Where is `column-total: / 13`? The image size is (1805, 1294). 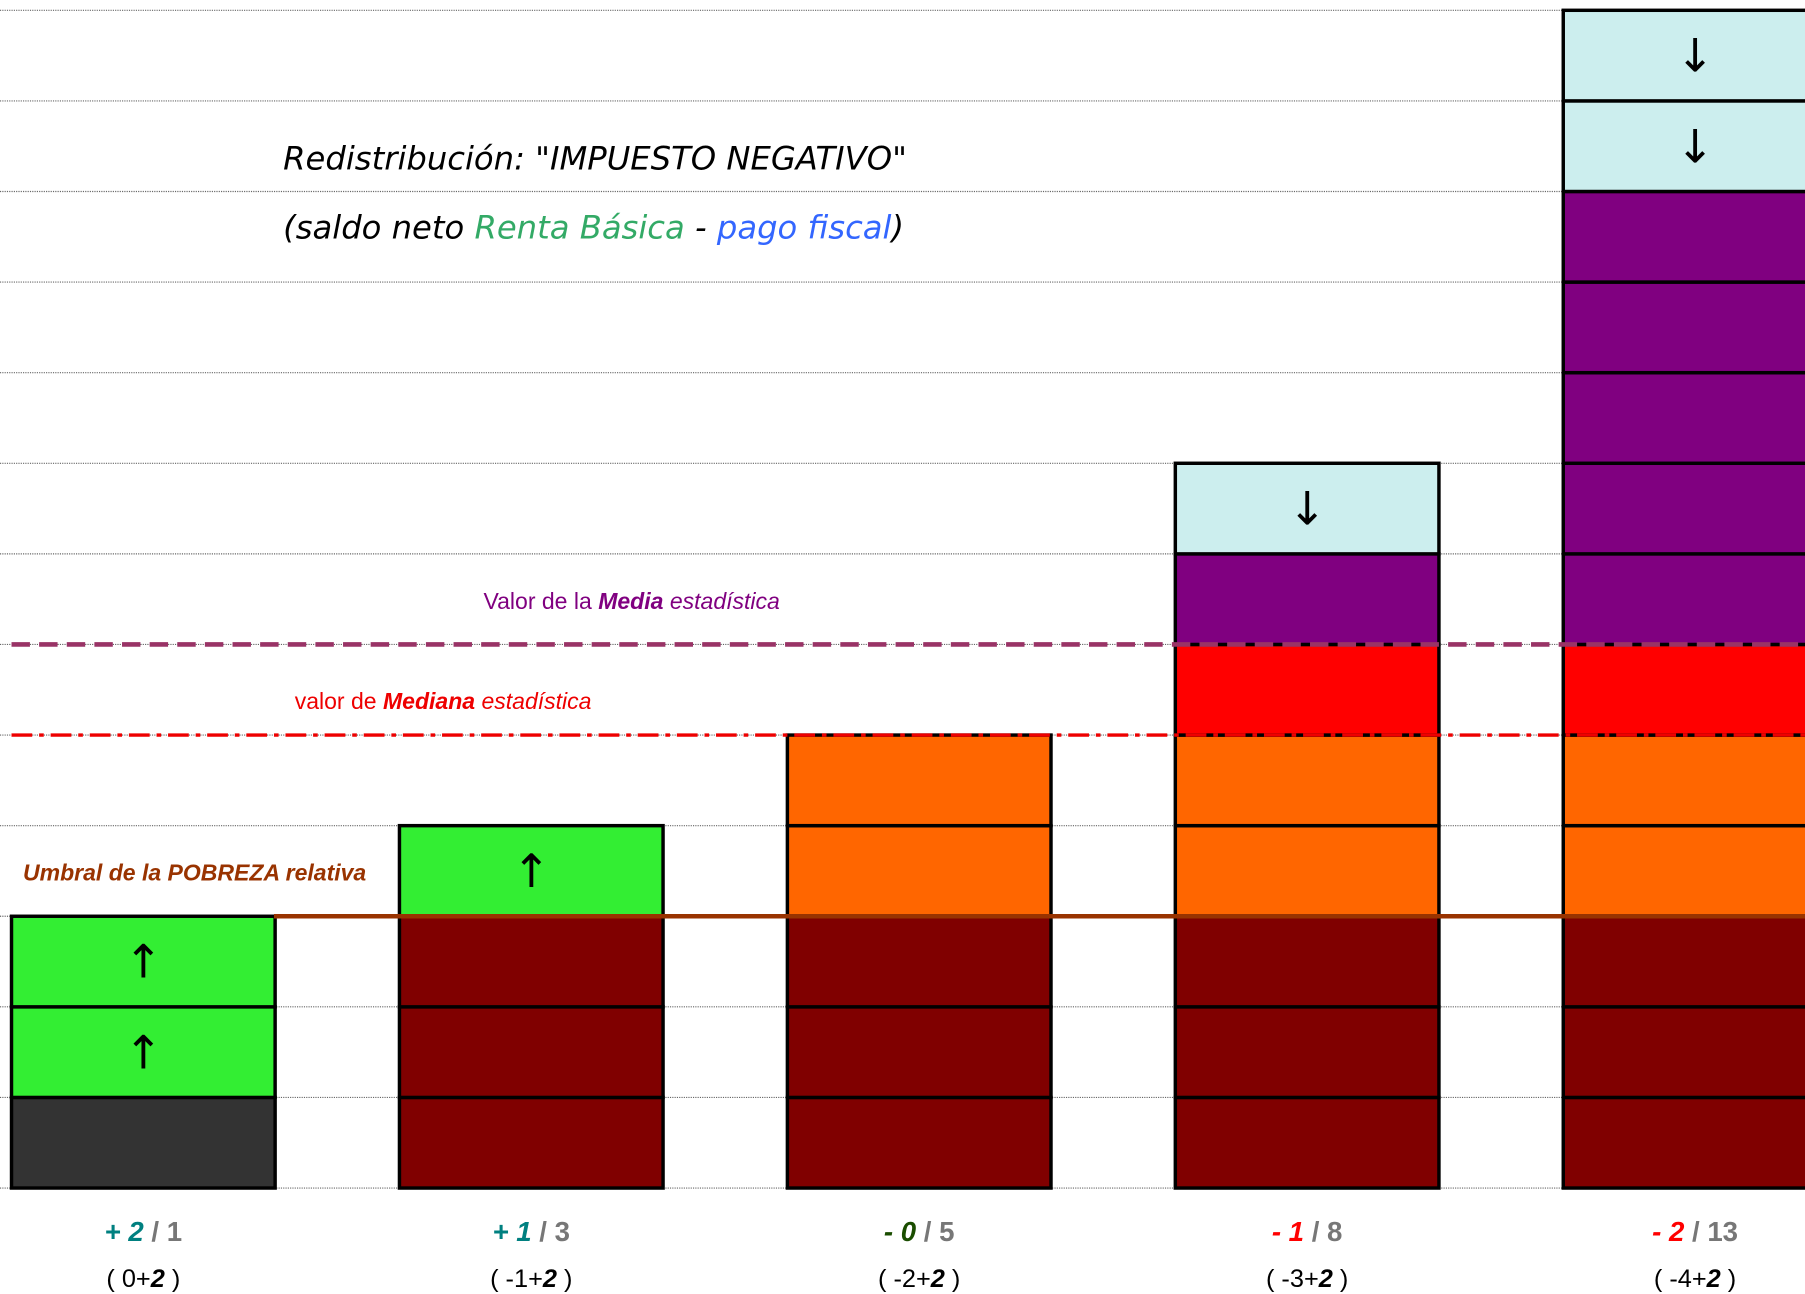
column-total: / 13 is located at coordinates (1711, 1231).